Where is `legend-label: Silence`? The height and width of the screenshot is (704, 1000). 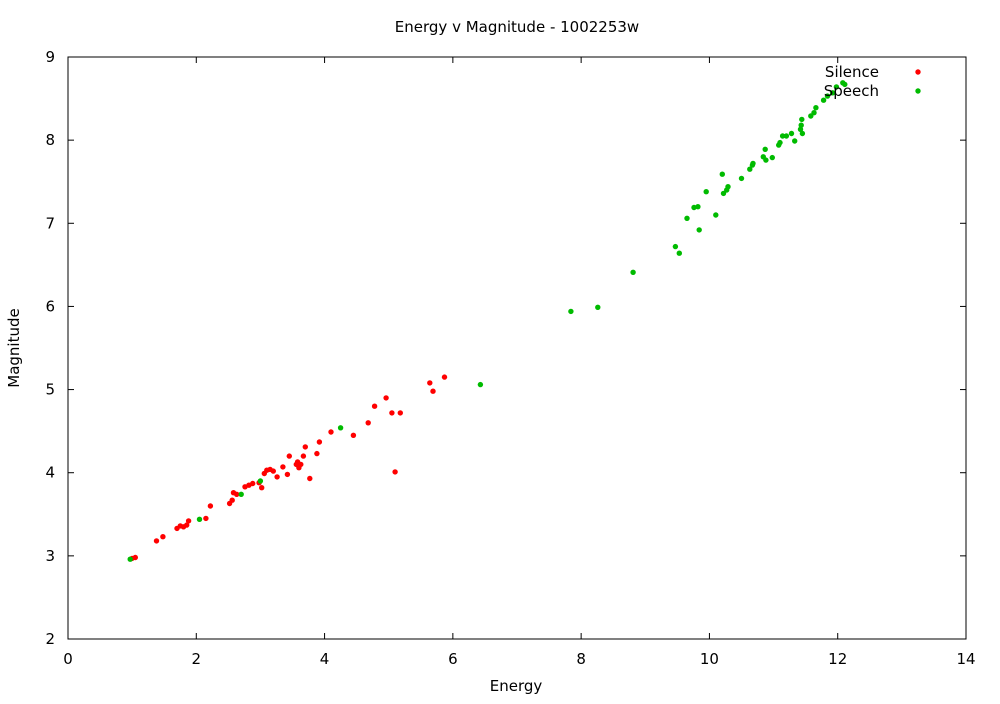
legend-label: Silence is located at coordinates (852, 72).